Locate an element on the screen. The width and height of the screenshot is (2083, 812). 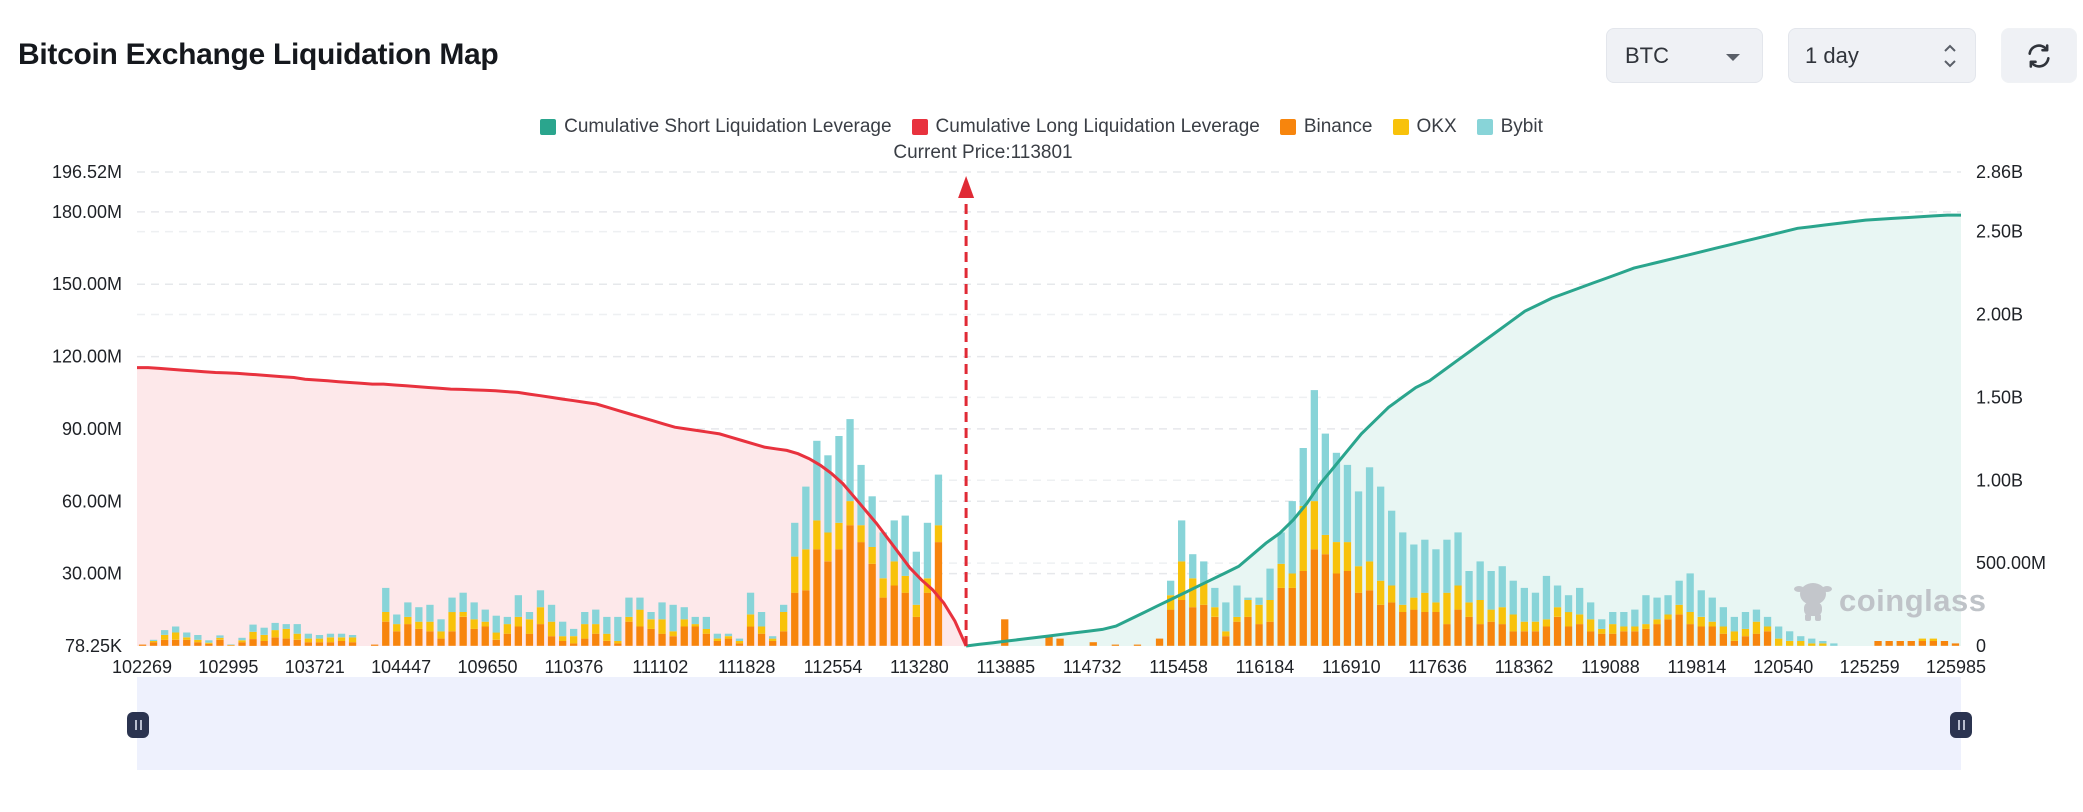
y-right-tick-label: 1.50B is located at coordinates (1999, 397).